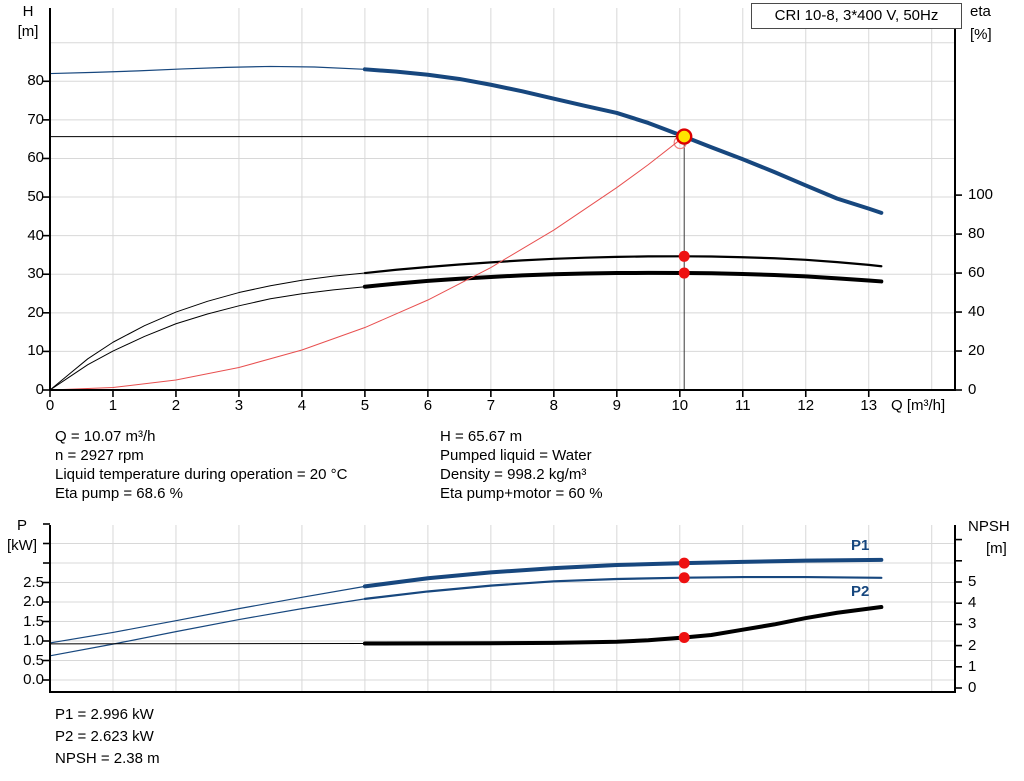  I want to click on p-axis-tick-label: 1.0, so click(33, 640).